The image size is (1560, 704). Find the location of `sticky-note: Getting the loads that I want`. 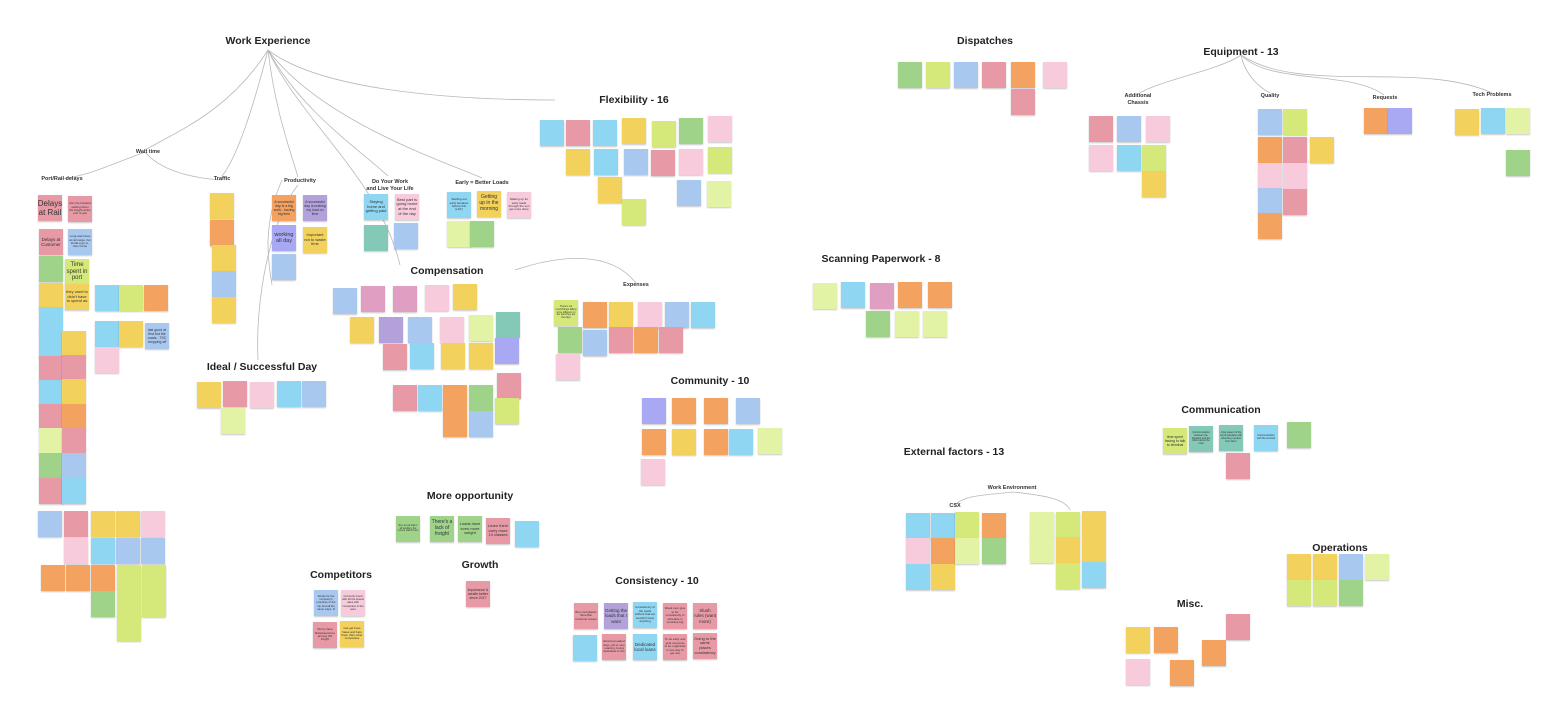

sticky-note: Getting the loads that I want is located at coordinates (616, 616).